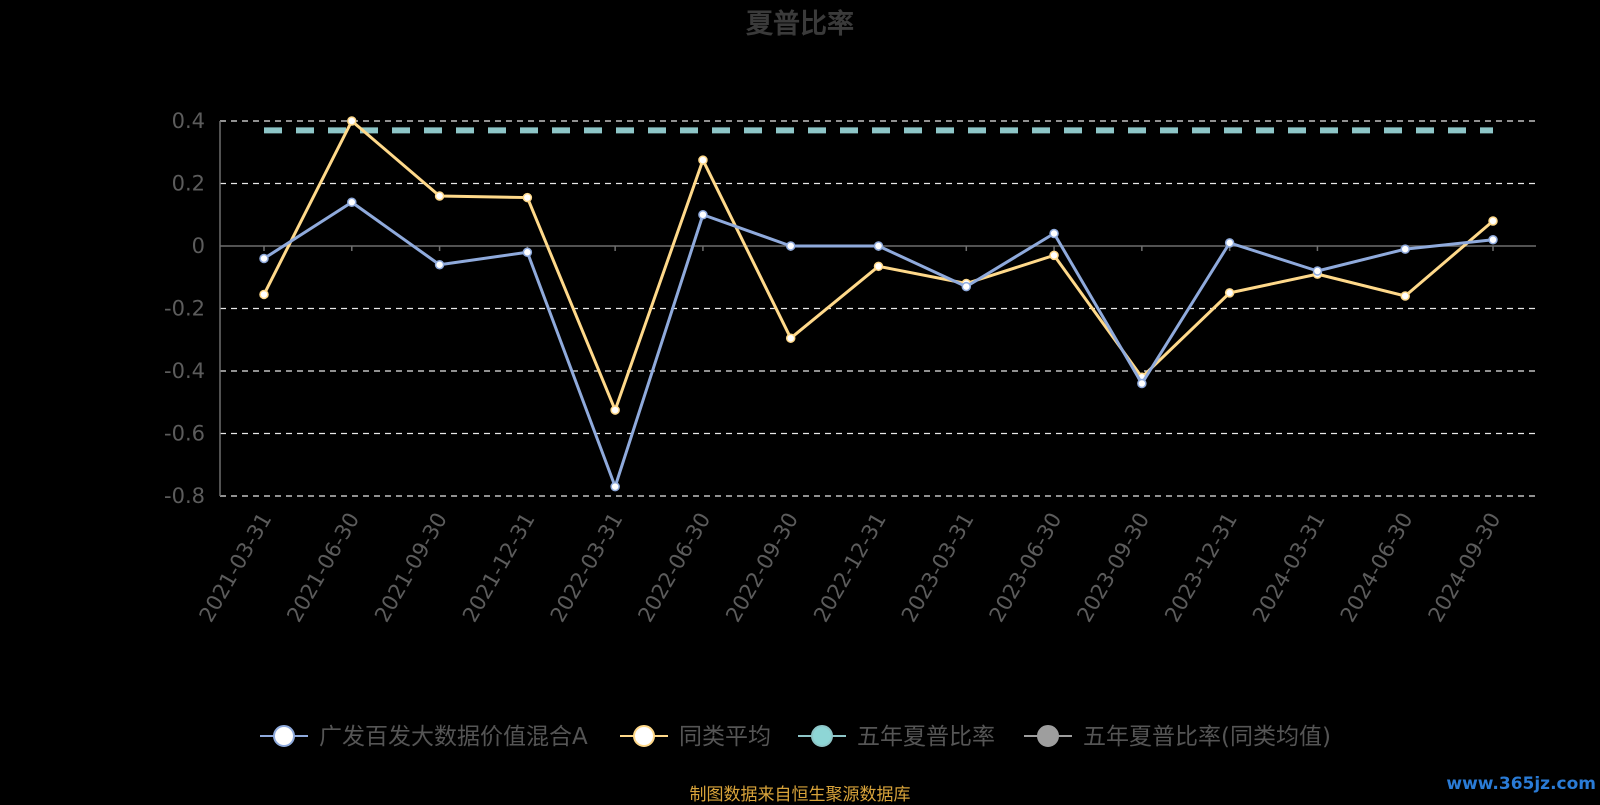  Describe the element at coordinates (1521, 784) in the screenshot. I see `site-watermark: www.365jz.com` at that location.